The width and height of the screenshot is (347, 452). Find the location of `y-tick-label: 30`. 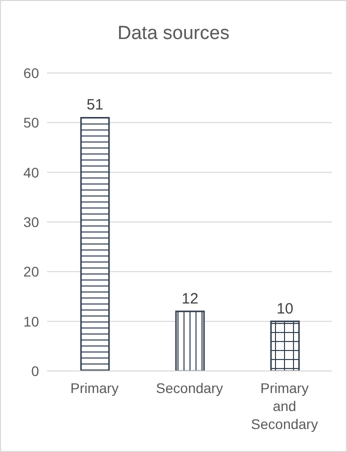

y-tick-label: 30 is located at coordinates (31, 222).